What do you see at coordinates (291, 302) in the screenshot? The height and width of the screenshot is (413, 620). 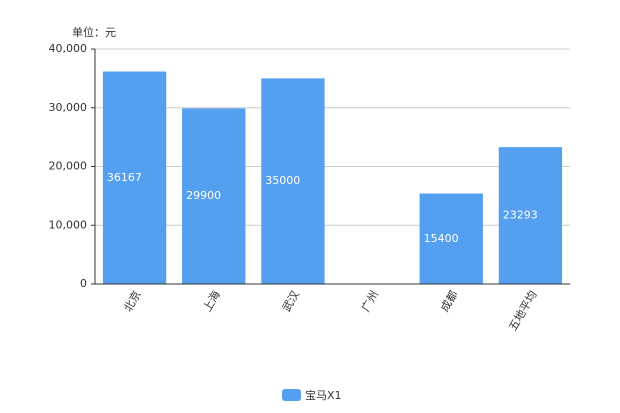 I see `x-tick-label: 武汉` at bounding box center [291, 302].